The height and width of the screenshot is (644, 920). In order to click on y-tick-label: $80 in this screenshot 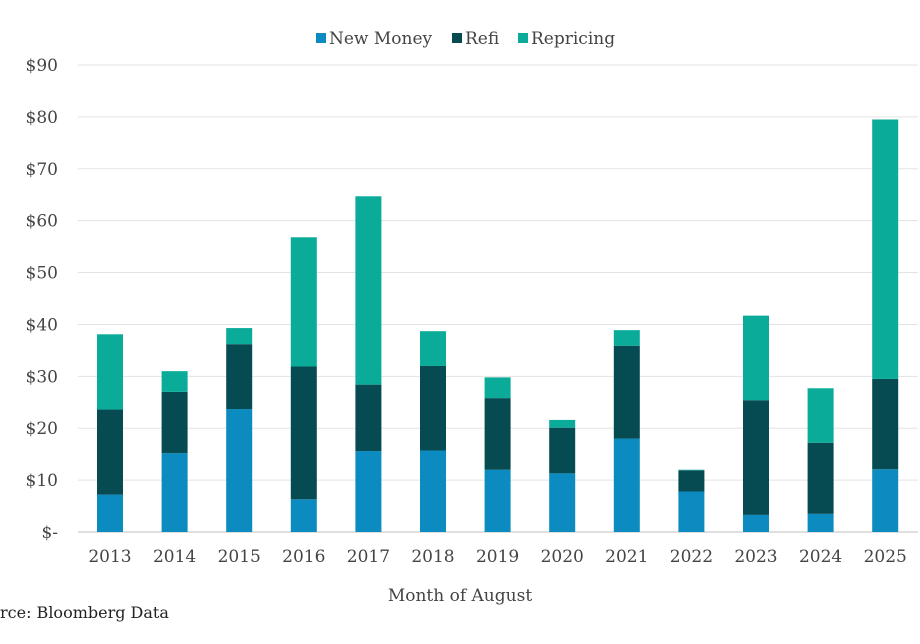, I will do `click(42, 118)`.